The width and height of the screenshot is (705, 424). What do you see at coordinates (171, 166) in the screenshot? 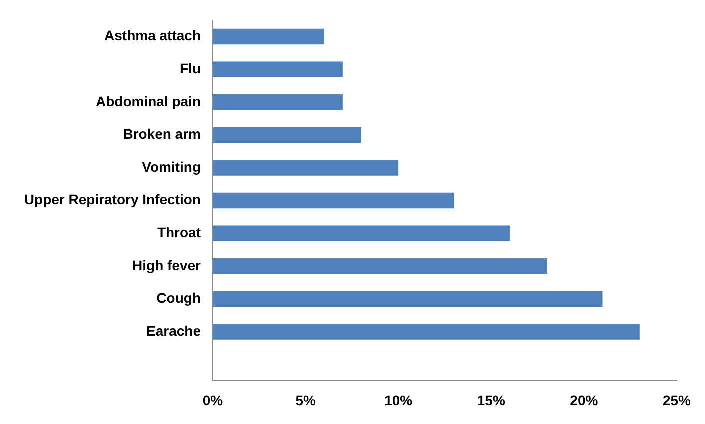
I see `y-tick-label: Vomiting` at bounding box center [171, 166].